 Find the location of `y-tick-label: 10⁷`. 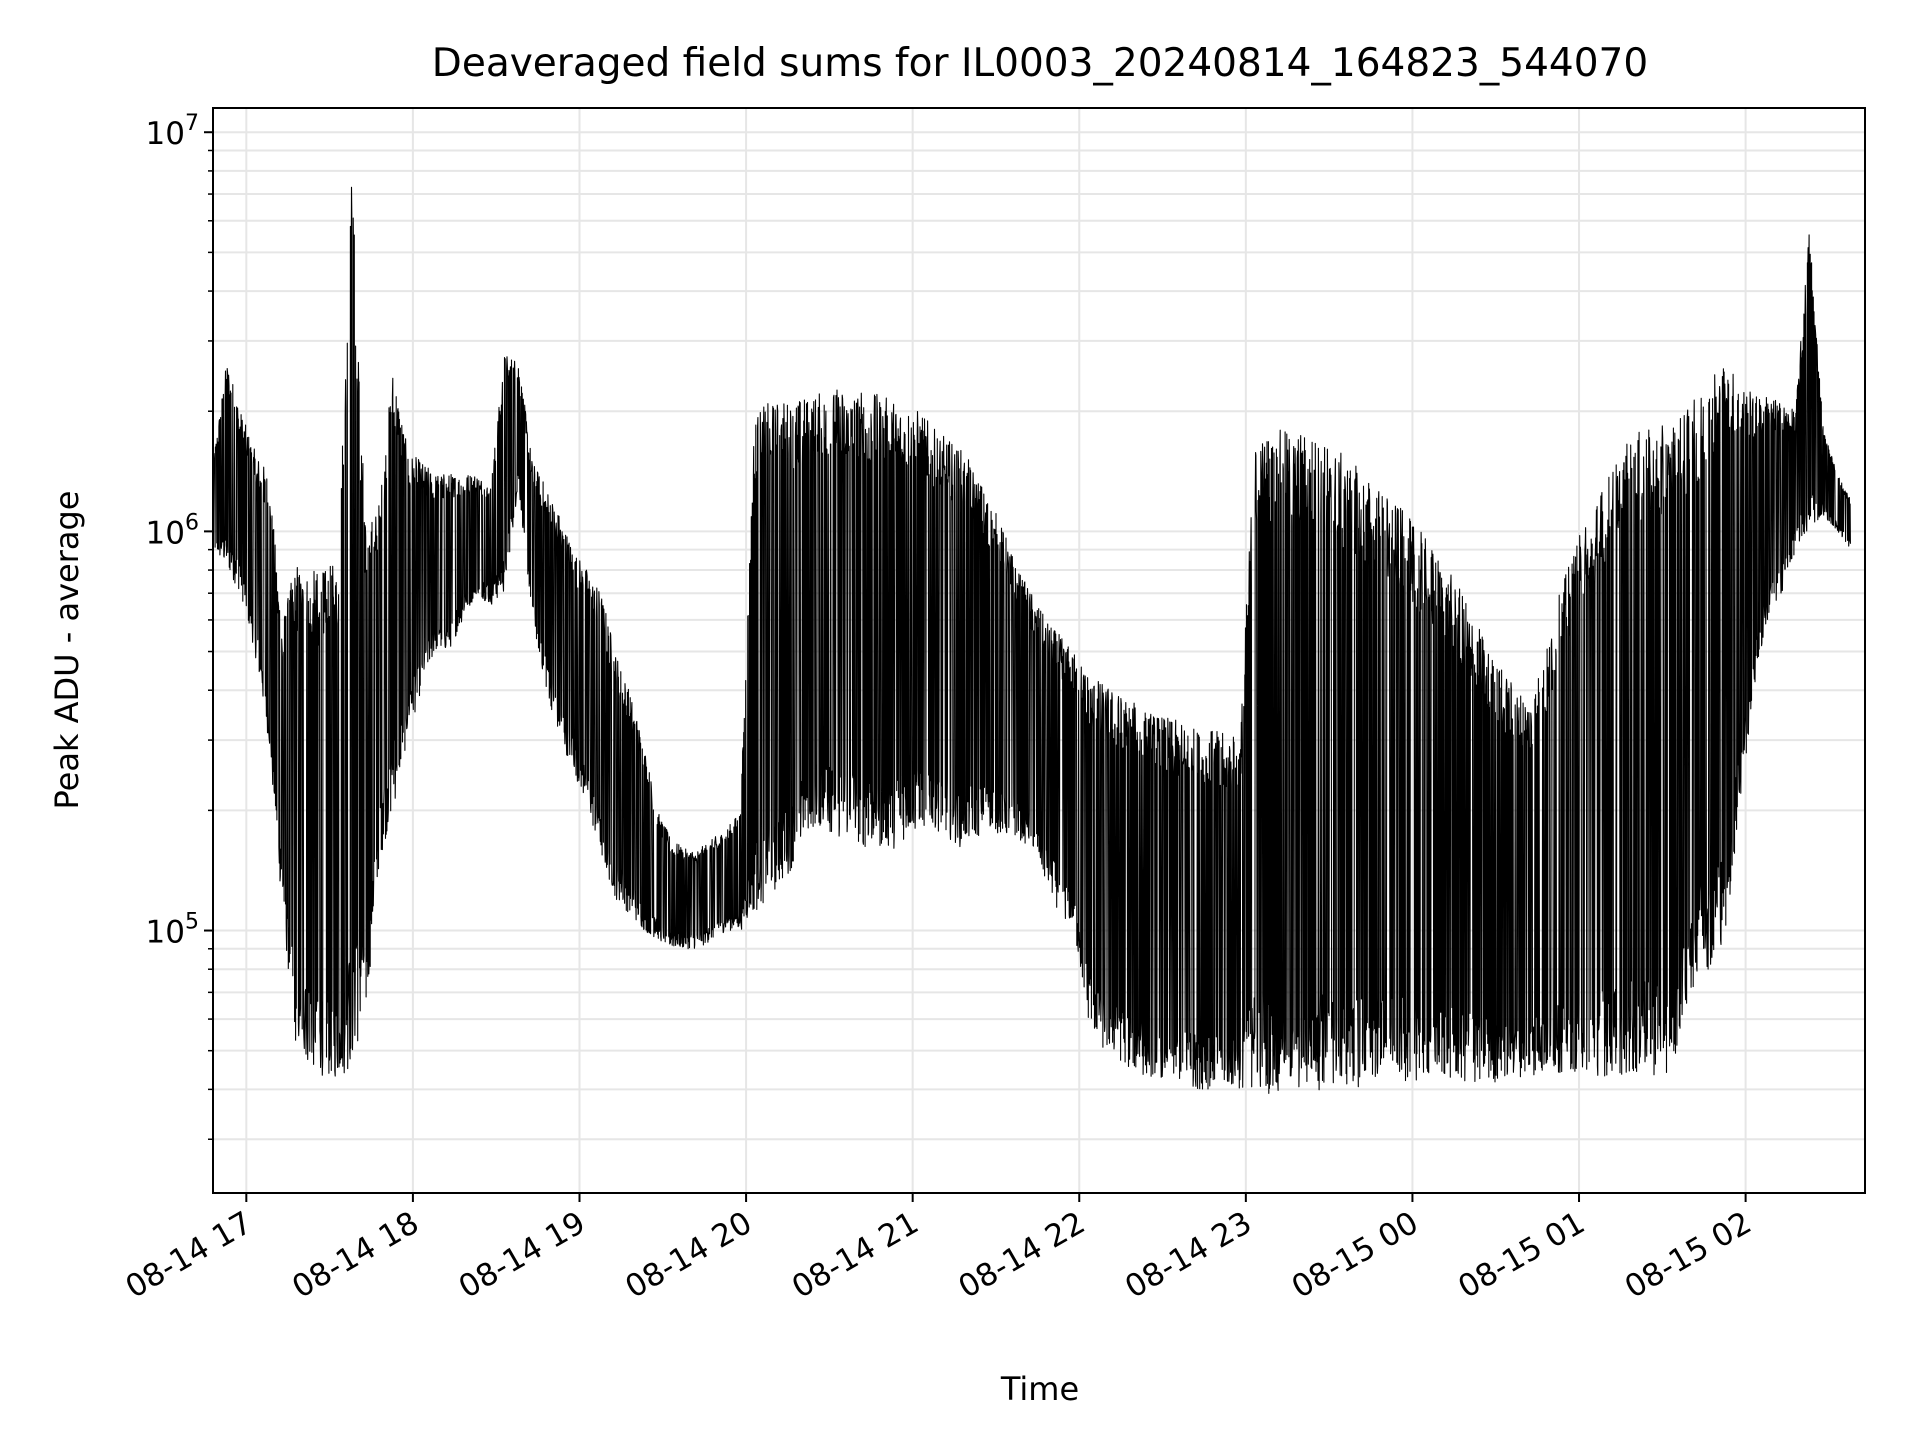

y-tick-label: 10⁷ is located at coordinates (172, 131).